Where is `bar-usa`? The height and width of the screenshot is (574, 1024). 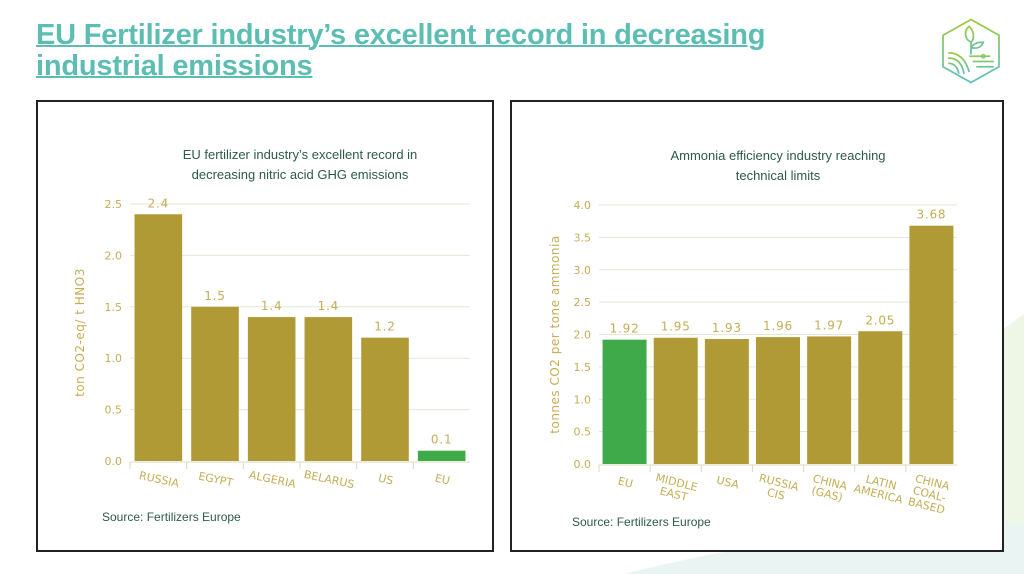 bar-usa is located at coordinates (726, 401).